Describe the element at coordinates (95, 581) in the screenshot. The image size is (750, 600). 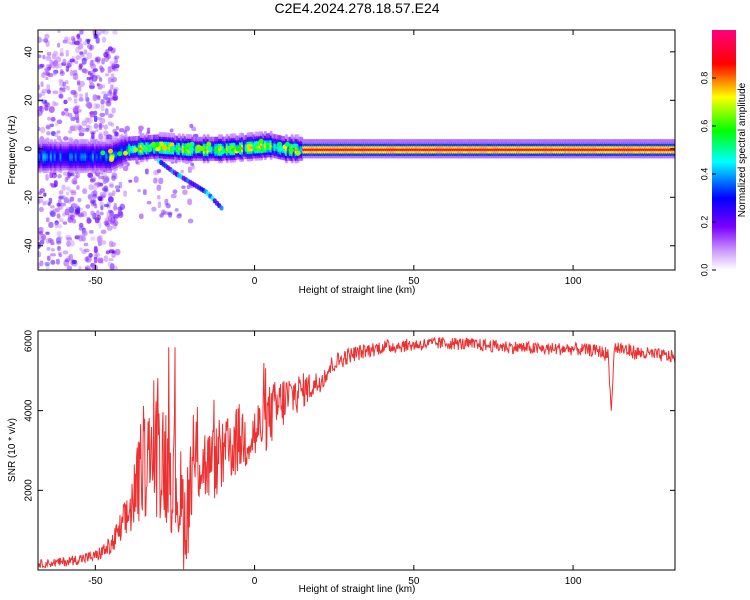
I see `snr-x-tick-label: -50` at that location.